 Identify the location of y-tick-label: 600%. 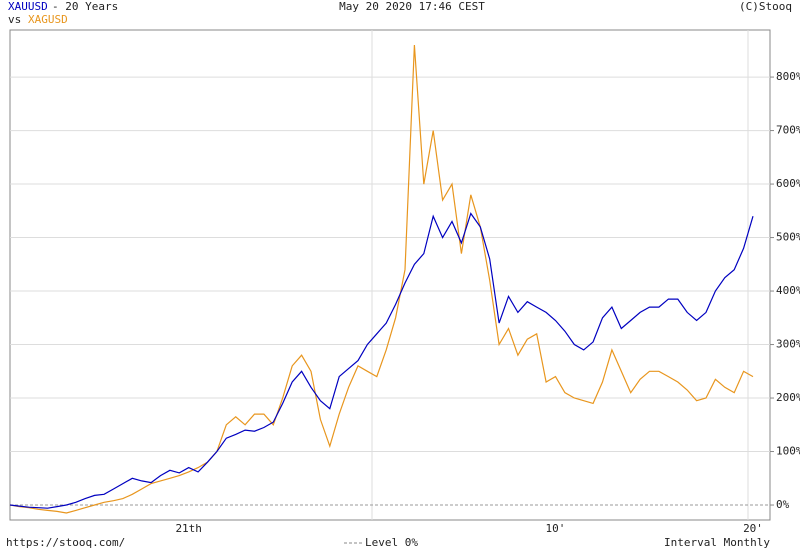
(788, 183).